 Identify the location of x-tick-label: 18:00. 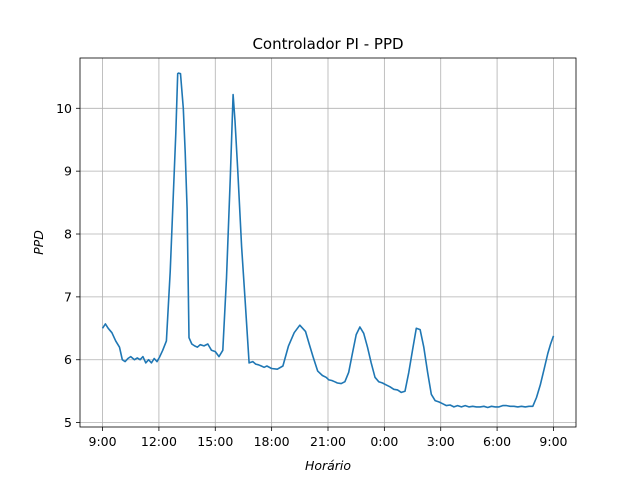
(272, 441).